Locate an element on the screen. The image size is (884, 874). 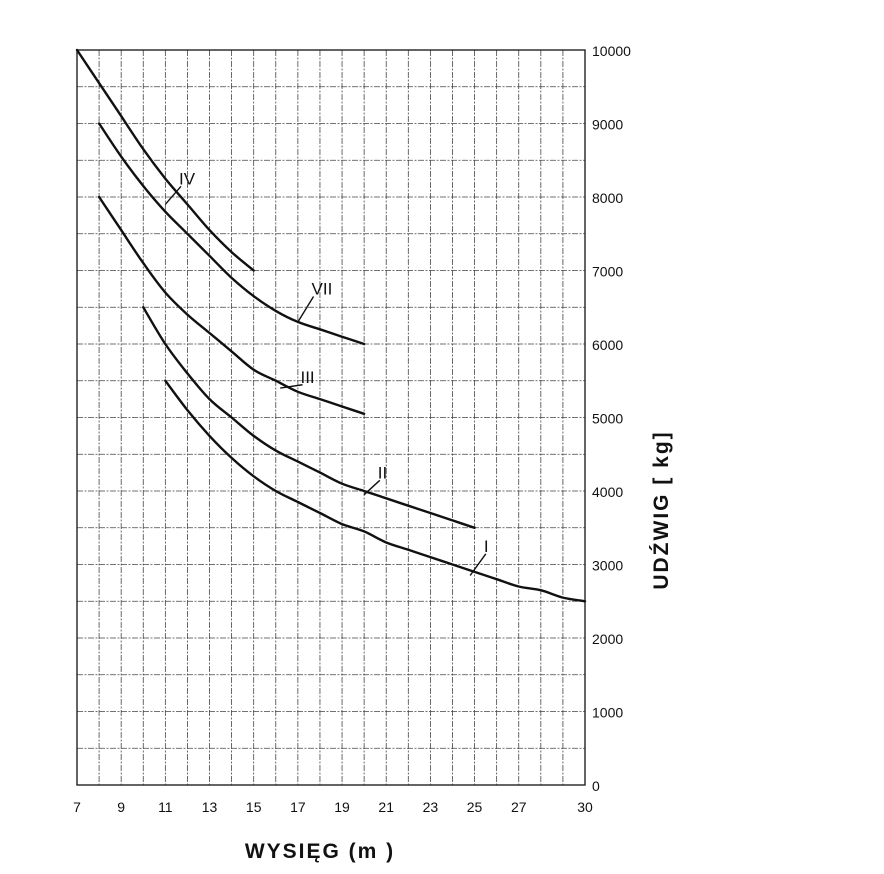
series-label-i: I is located at coordinates (486, 546).